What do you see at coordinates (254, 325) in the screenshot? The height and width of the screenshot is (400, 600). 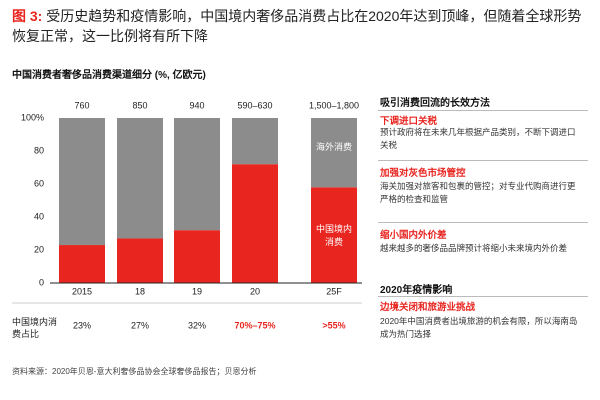 I see `value-label: 70%–75%` at bounding box center [254, 325].